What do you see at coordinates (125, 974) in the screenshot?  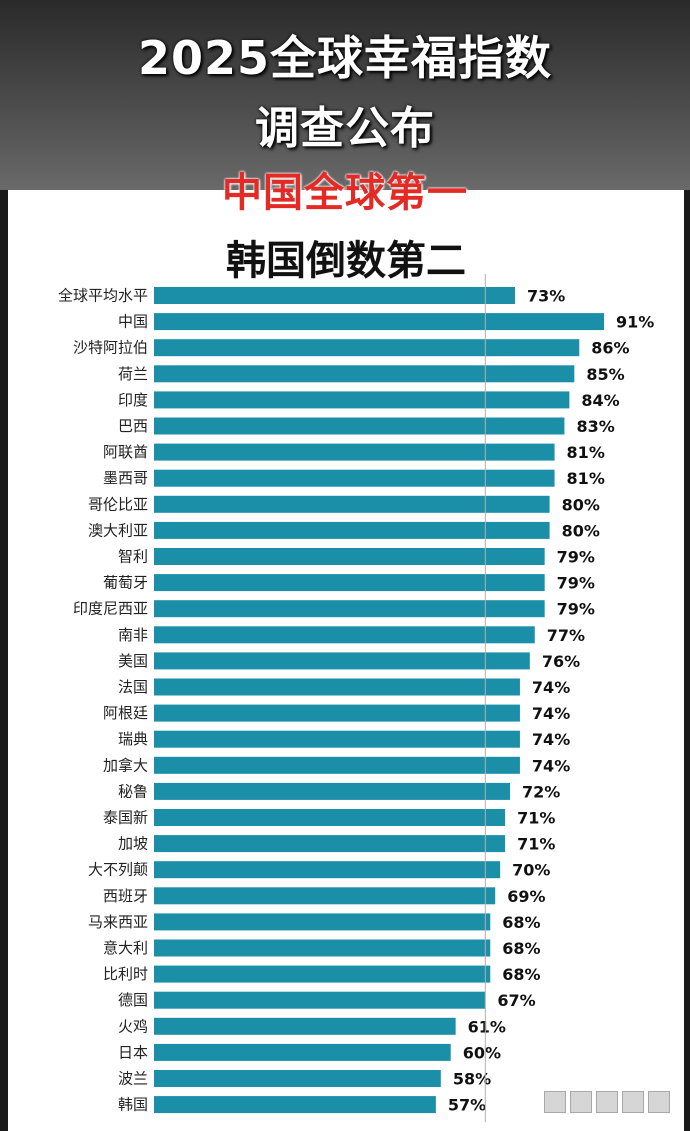 I see `category-label: 比利时` at bounding box center [125, 974].